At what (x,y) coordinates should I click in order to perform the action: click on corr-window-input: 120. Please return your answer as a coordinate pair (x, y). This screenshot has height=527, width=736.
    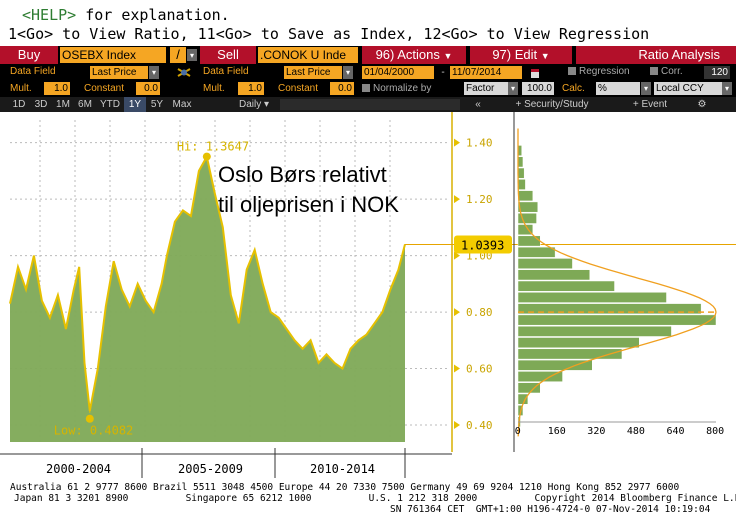
    Looking at the image, I should click on (717, 72).